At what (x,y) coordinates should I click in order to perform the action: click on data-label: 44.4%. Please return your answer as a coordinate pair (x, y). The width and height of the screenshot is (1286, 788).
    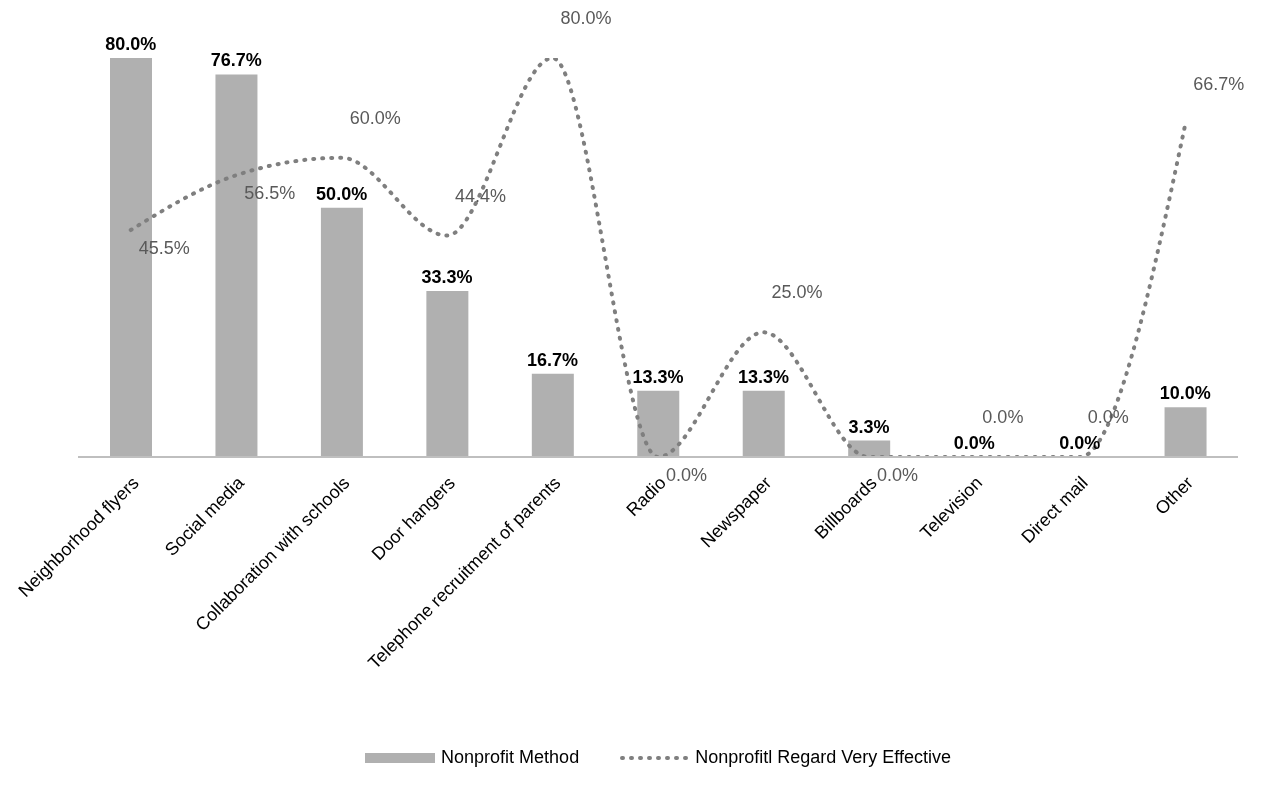
    Looking at the image, I should click on (481, 195).